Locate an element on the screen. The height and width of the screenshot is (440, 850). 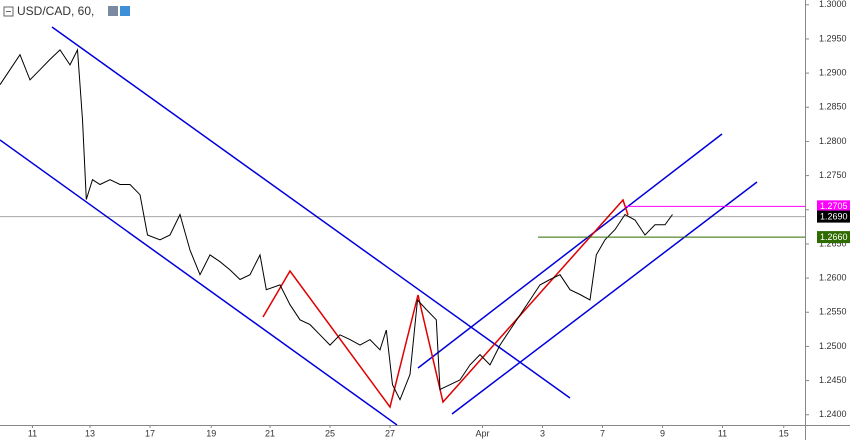
y-tick-label: 1.2500 is located at coordinates (833, 346).